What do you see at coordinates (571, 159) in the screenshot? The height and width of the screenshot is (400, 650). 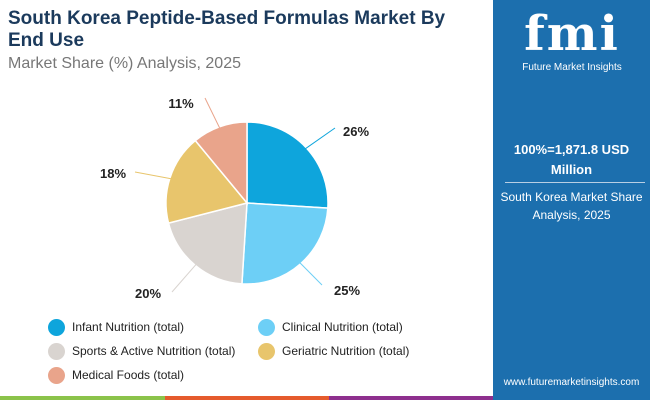 I see `market-total: 100%=1,871.8 USD Million` at bounding box center [571, 159].